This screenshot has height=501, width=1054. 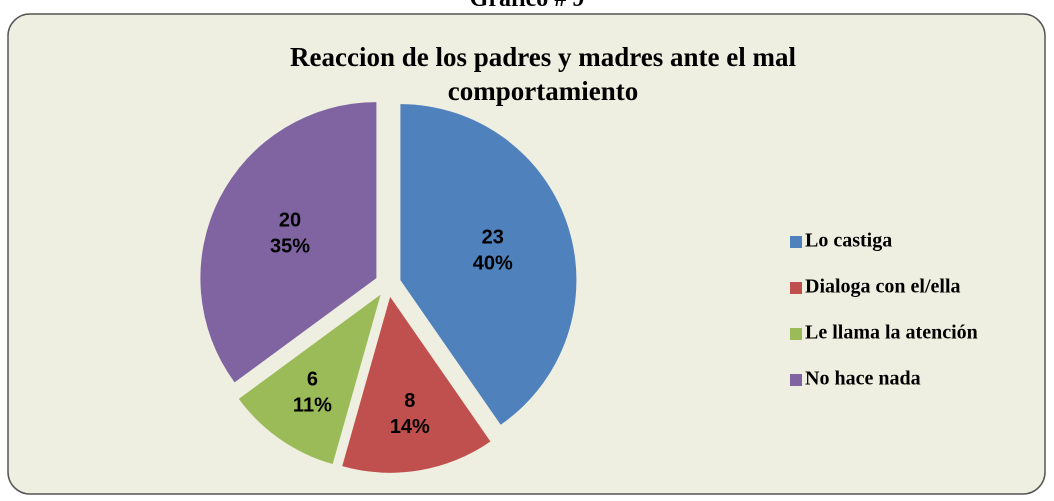 I want to click on percent-label: 11%, so click(x=312, y=405).